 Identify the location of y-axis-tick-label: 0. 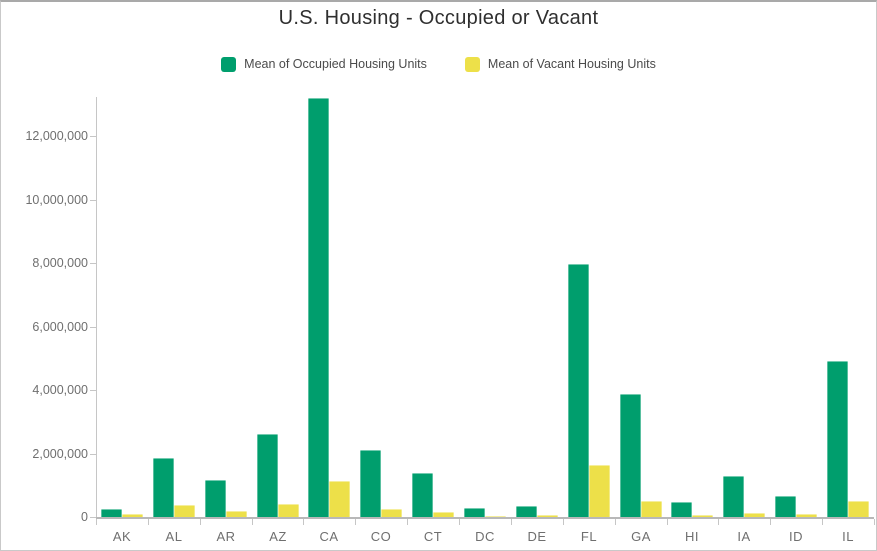
(84, 517).